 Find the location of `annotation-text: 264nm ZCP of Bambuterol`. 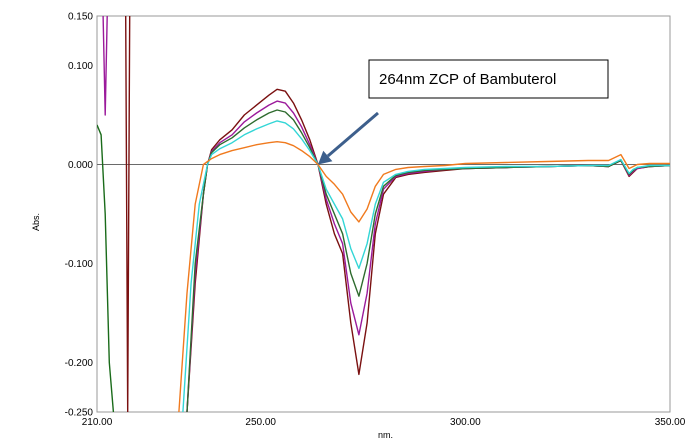

annotation-text: 264nm ZCP of Bambuterol is located at coordinates (467, 79).